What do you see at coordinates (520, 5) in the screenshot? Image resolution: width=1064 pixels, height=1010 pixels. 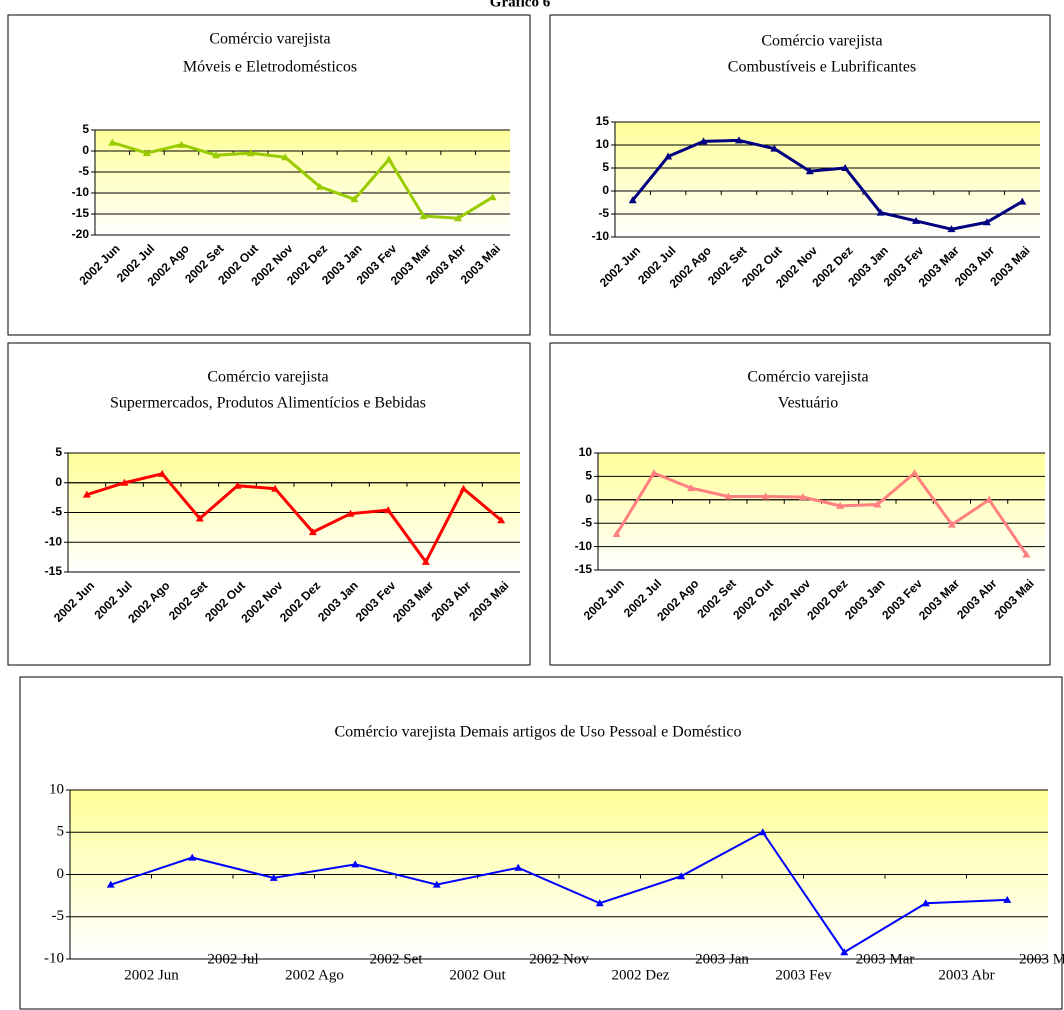 I see `page-title: Gráfico 6` at bounding box center [520, 5].